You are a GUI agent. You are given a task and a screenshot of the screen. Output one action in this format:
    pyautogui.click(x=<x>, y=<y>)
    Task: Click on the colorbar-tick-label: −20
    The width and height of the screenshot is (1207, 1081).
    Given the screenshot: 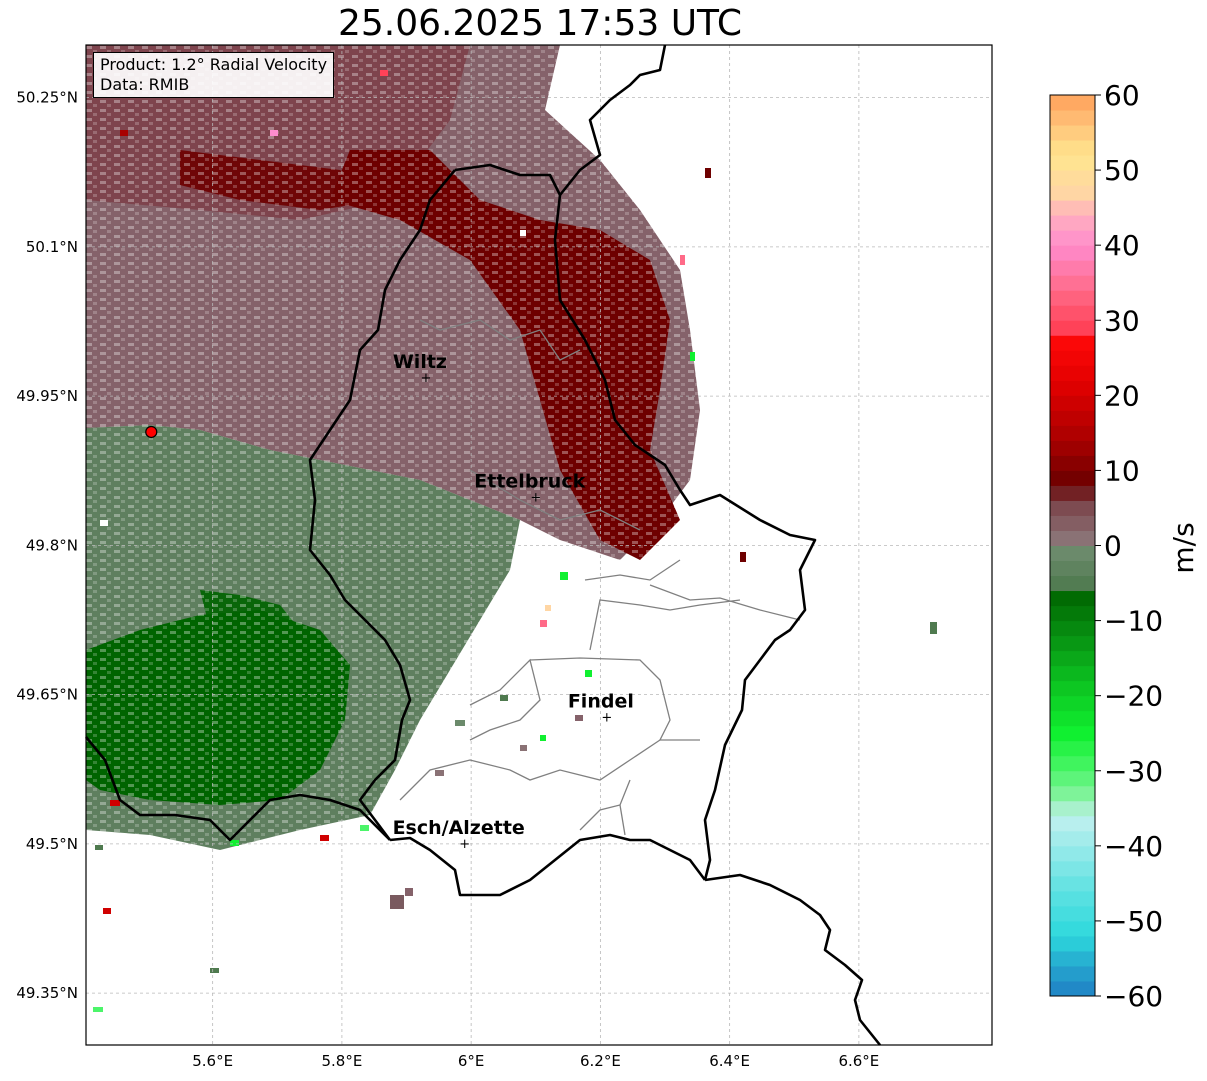 What is the action you would take?
    pyautogui.click(x=1133, y=696)
    